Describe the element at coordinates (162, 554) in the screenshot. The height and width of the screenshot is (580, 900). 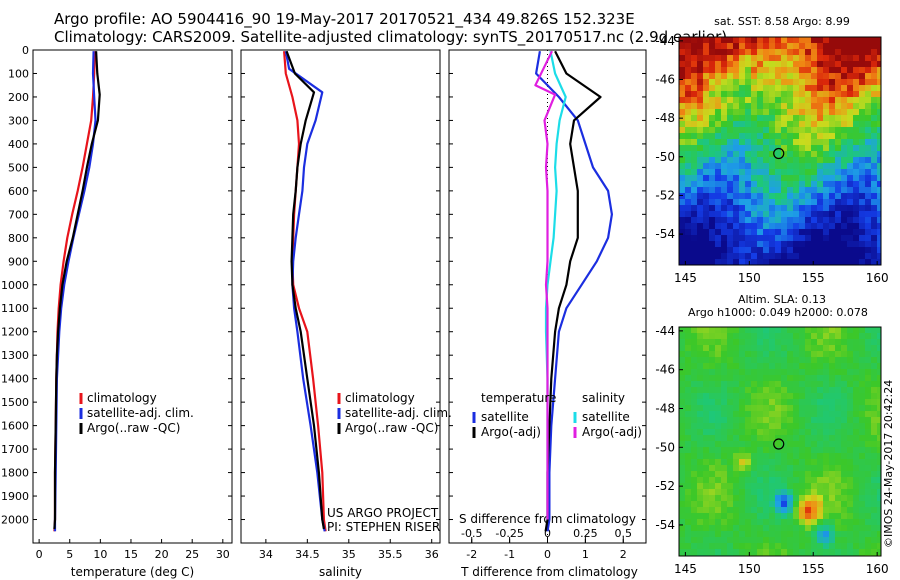
I see `x-tick-label: 20` at that location.